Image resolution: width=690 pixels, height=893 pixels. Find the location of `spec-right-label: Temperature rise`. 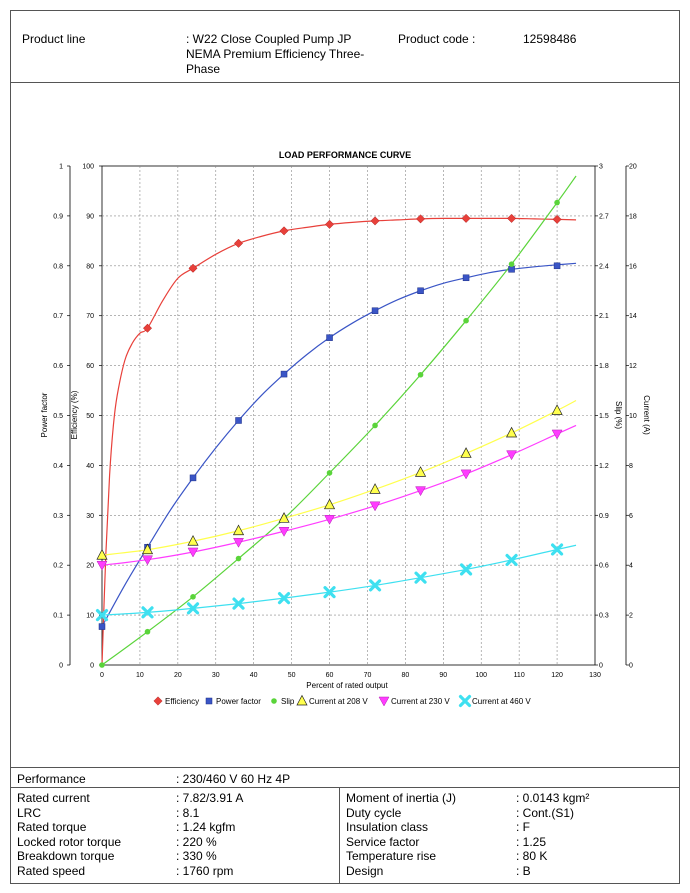

spec-right-label: Temperature rise is located at coordinates (391, 856).